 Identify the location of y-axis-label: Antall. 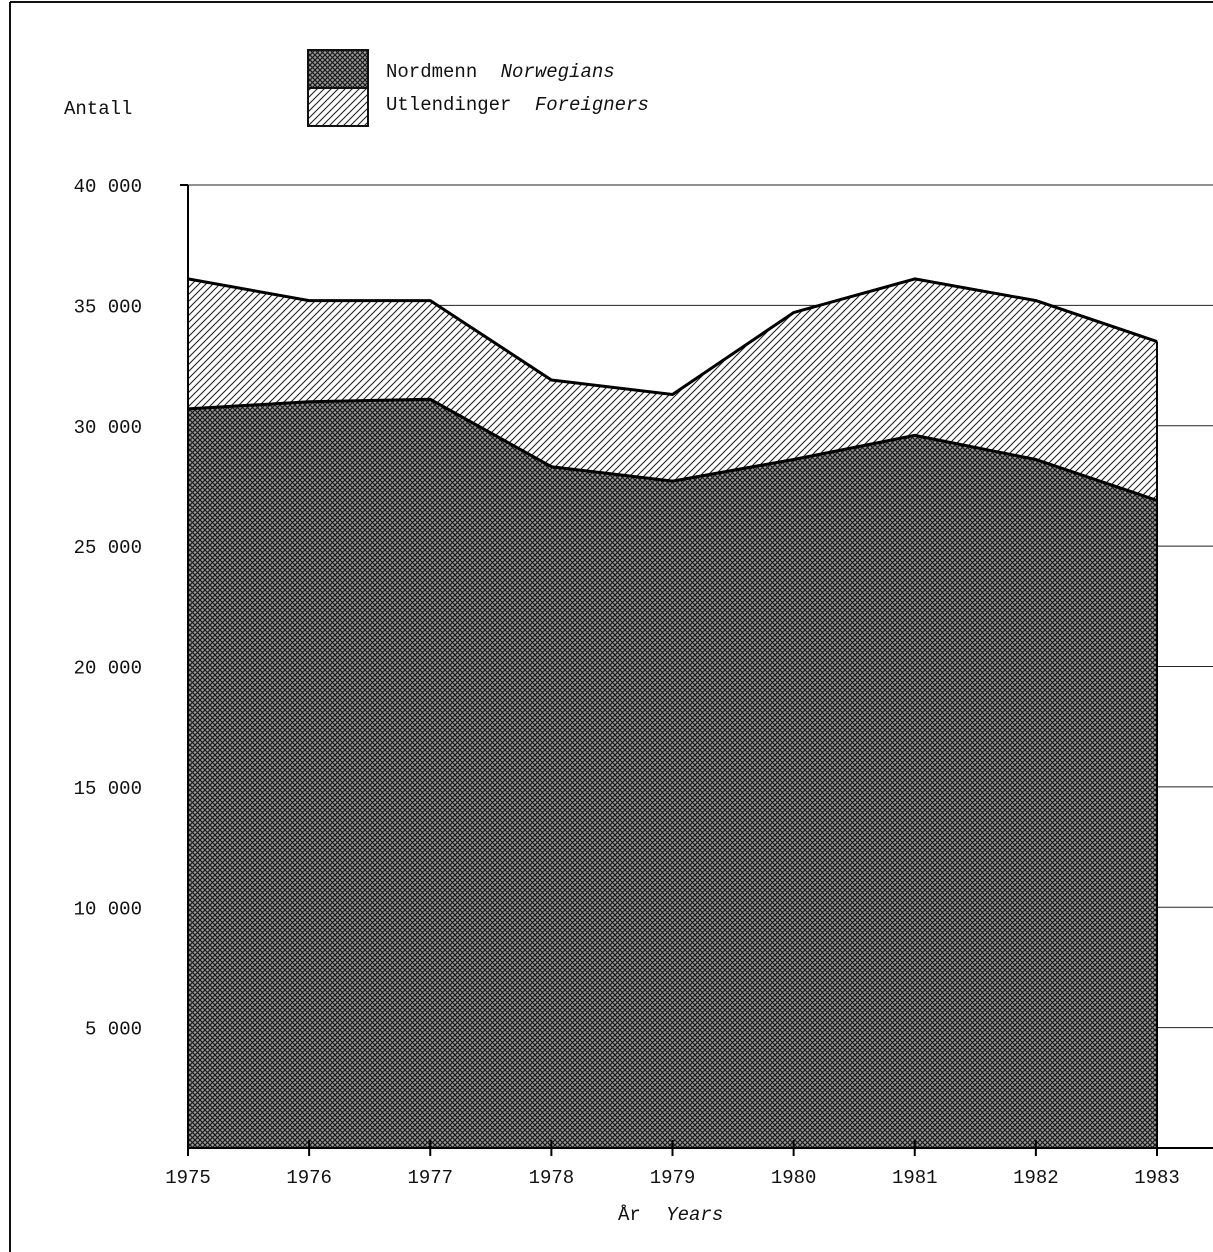
(98, 109).